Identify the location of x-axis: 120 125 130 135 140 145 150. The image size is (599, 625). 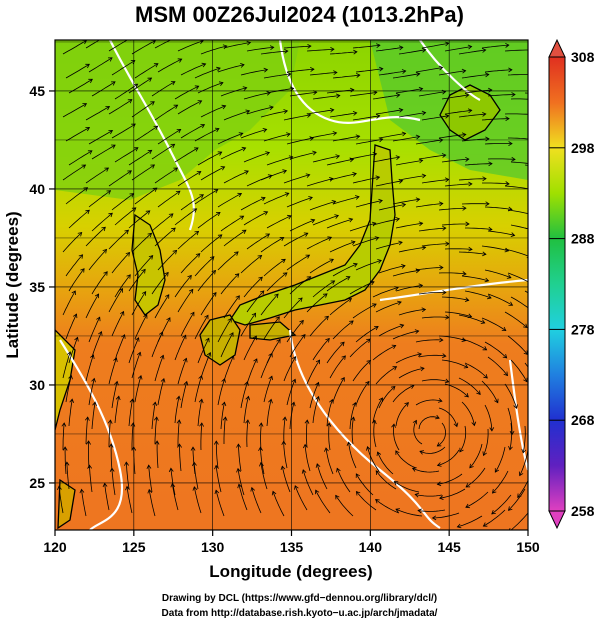
(291, 542).